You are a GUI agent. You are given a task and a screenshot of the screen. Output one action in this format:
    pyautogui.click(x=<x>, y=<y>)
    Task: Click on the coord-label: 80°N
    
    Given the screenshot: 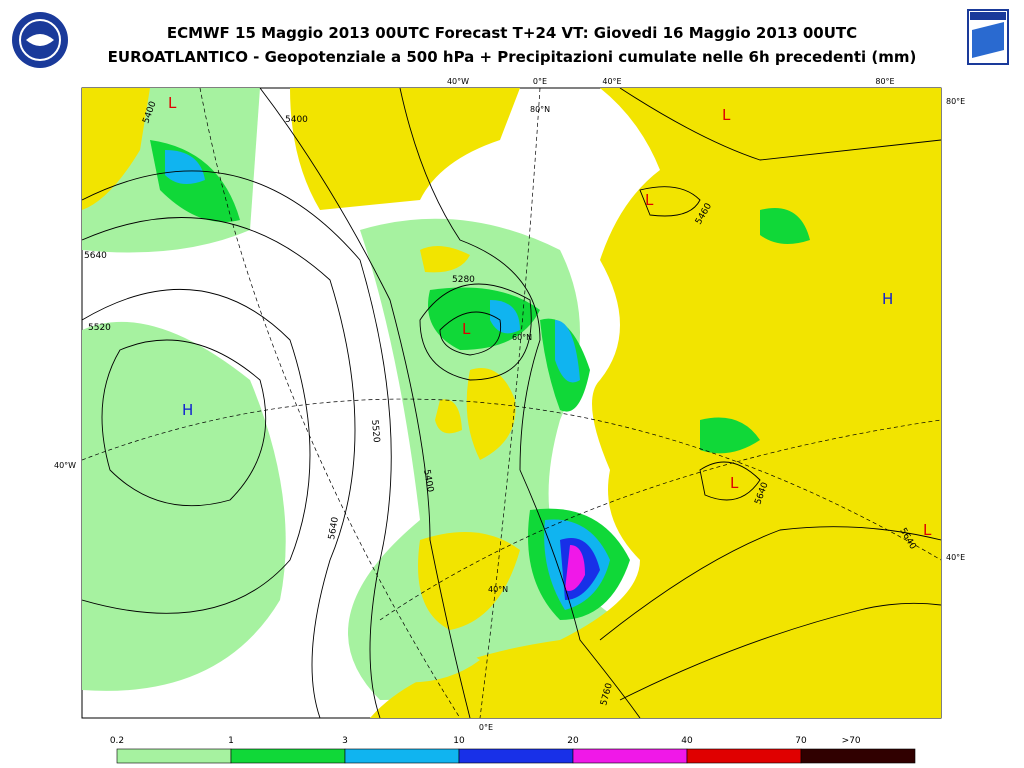 What is the action you would take?
    pyautogui.click(x=540, y=109)
    